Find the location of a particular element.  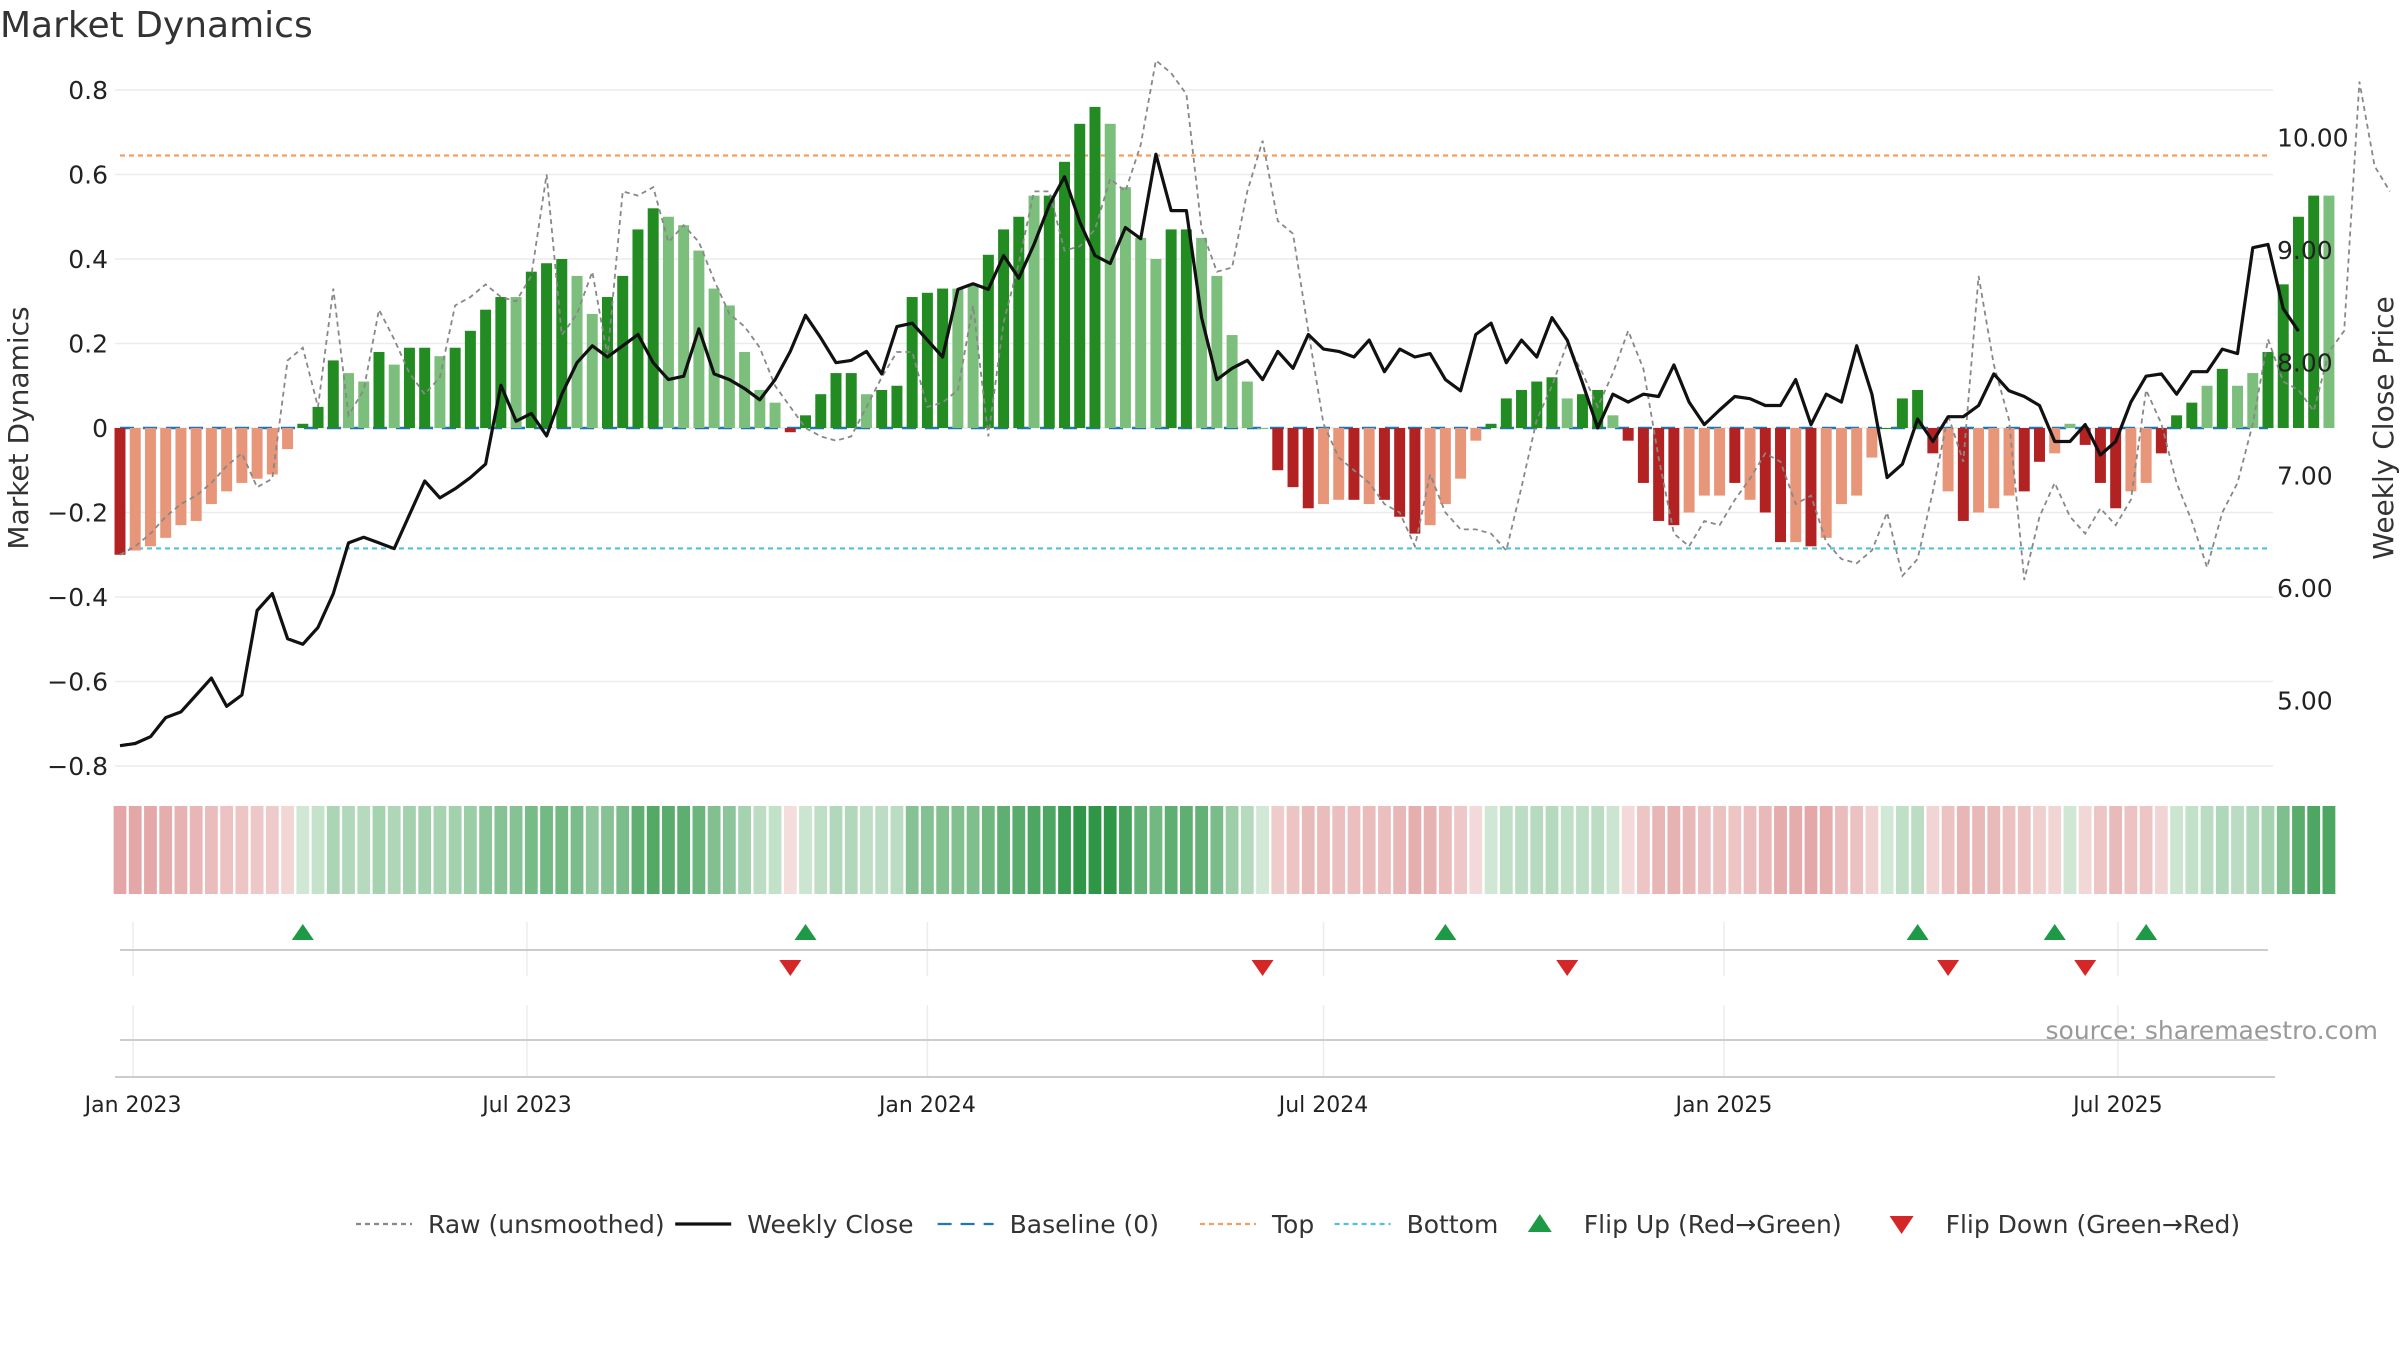

legend-item: Raw (unsmoothed) is located at coordinates (510, 1224).